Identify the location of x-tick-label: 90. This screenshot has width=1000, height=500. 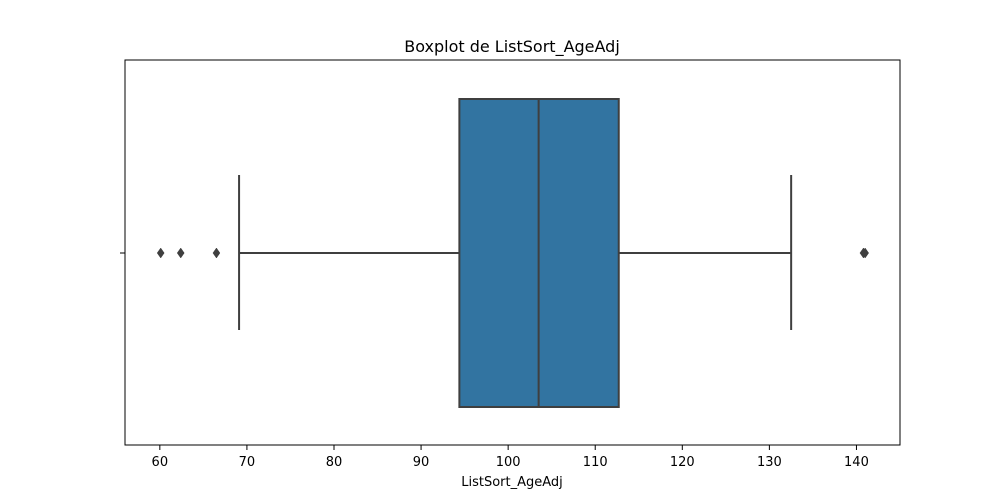
(421, 462).